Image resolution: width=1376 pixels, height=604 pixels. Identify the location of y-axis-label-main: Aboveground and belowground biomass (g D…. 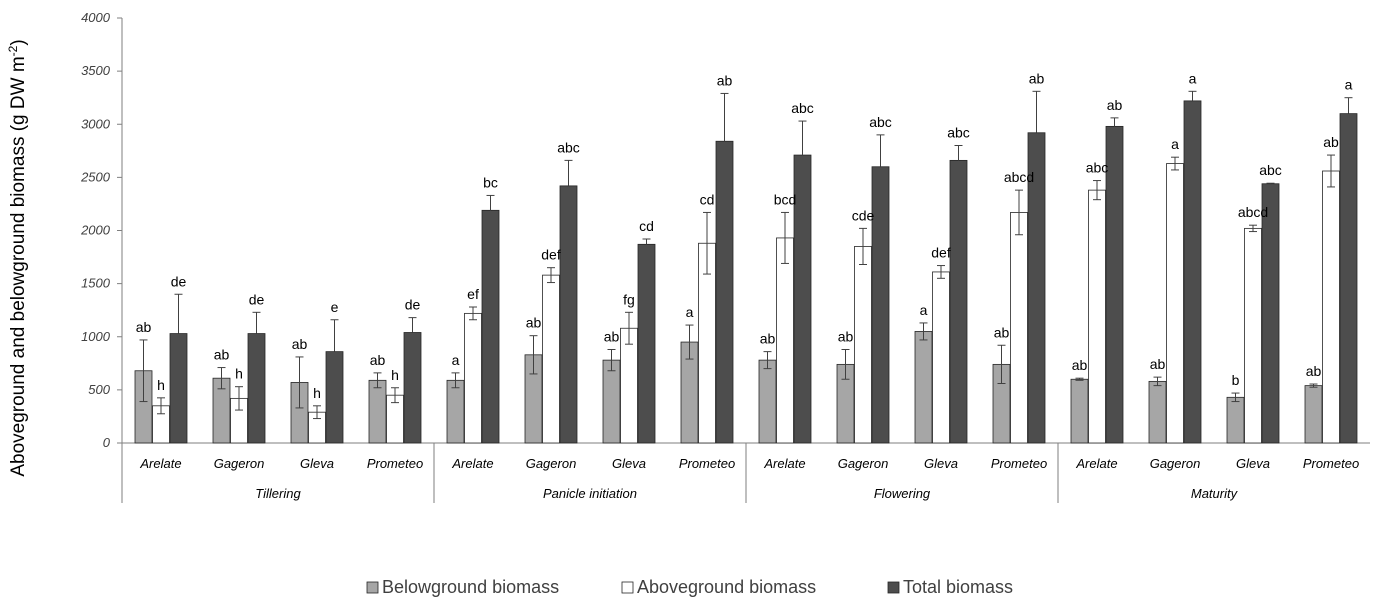
(18, 266).